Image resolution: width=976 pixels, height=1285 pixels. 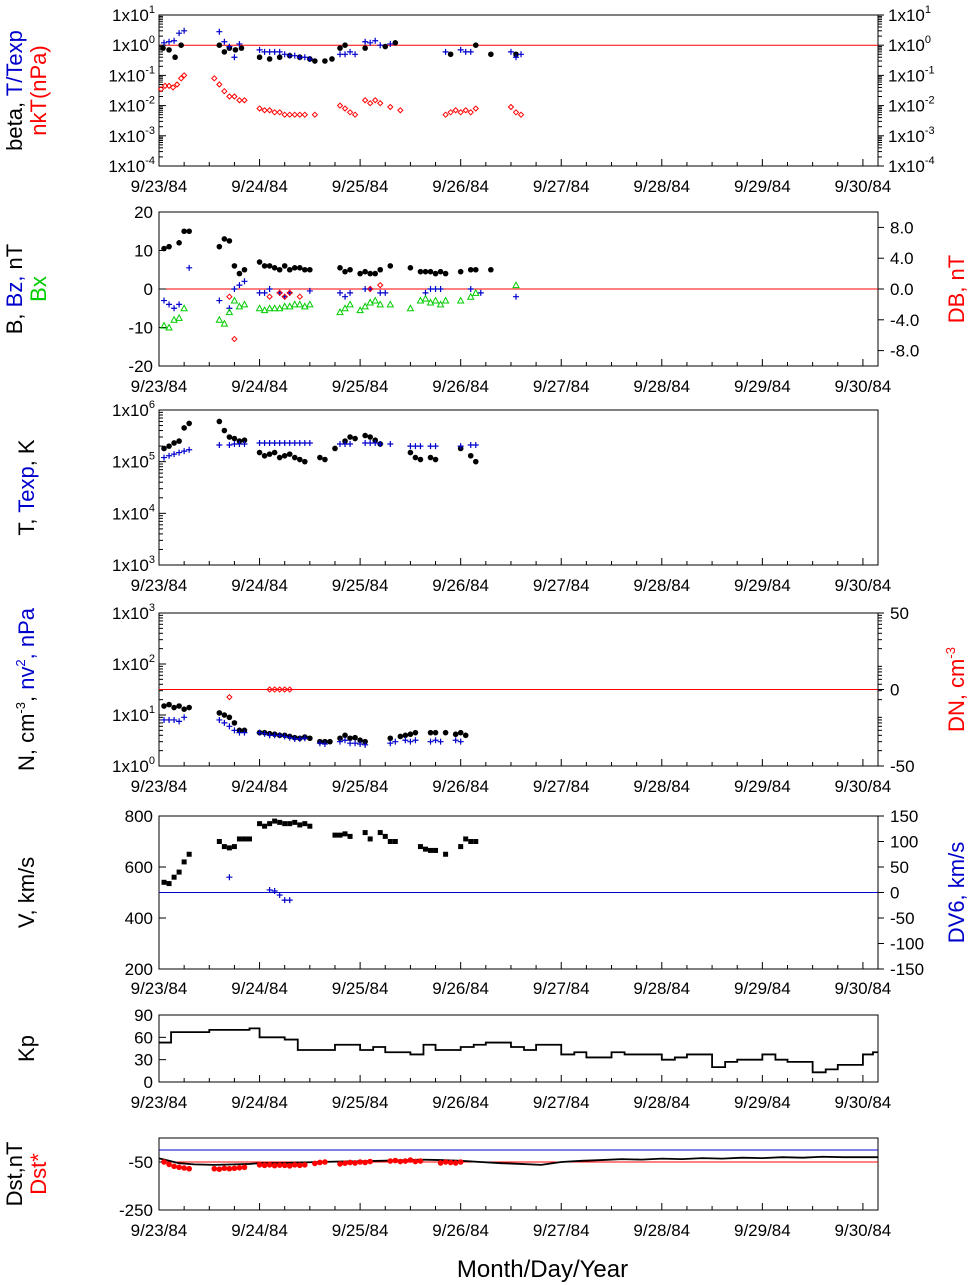 I want to click on x-tick-label: 9/26/84, so click(x=460, y=1230).